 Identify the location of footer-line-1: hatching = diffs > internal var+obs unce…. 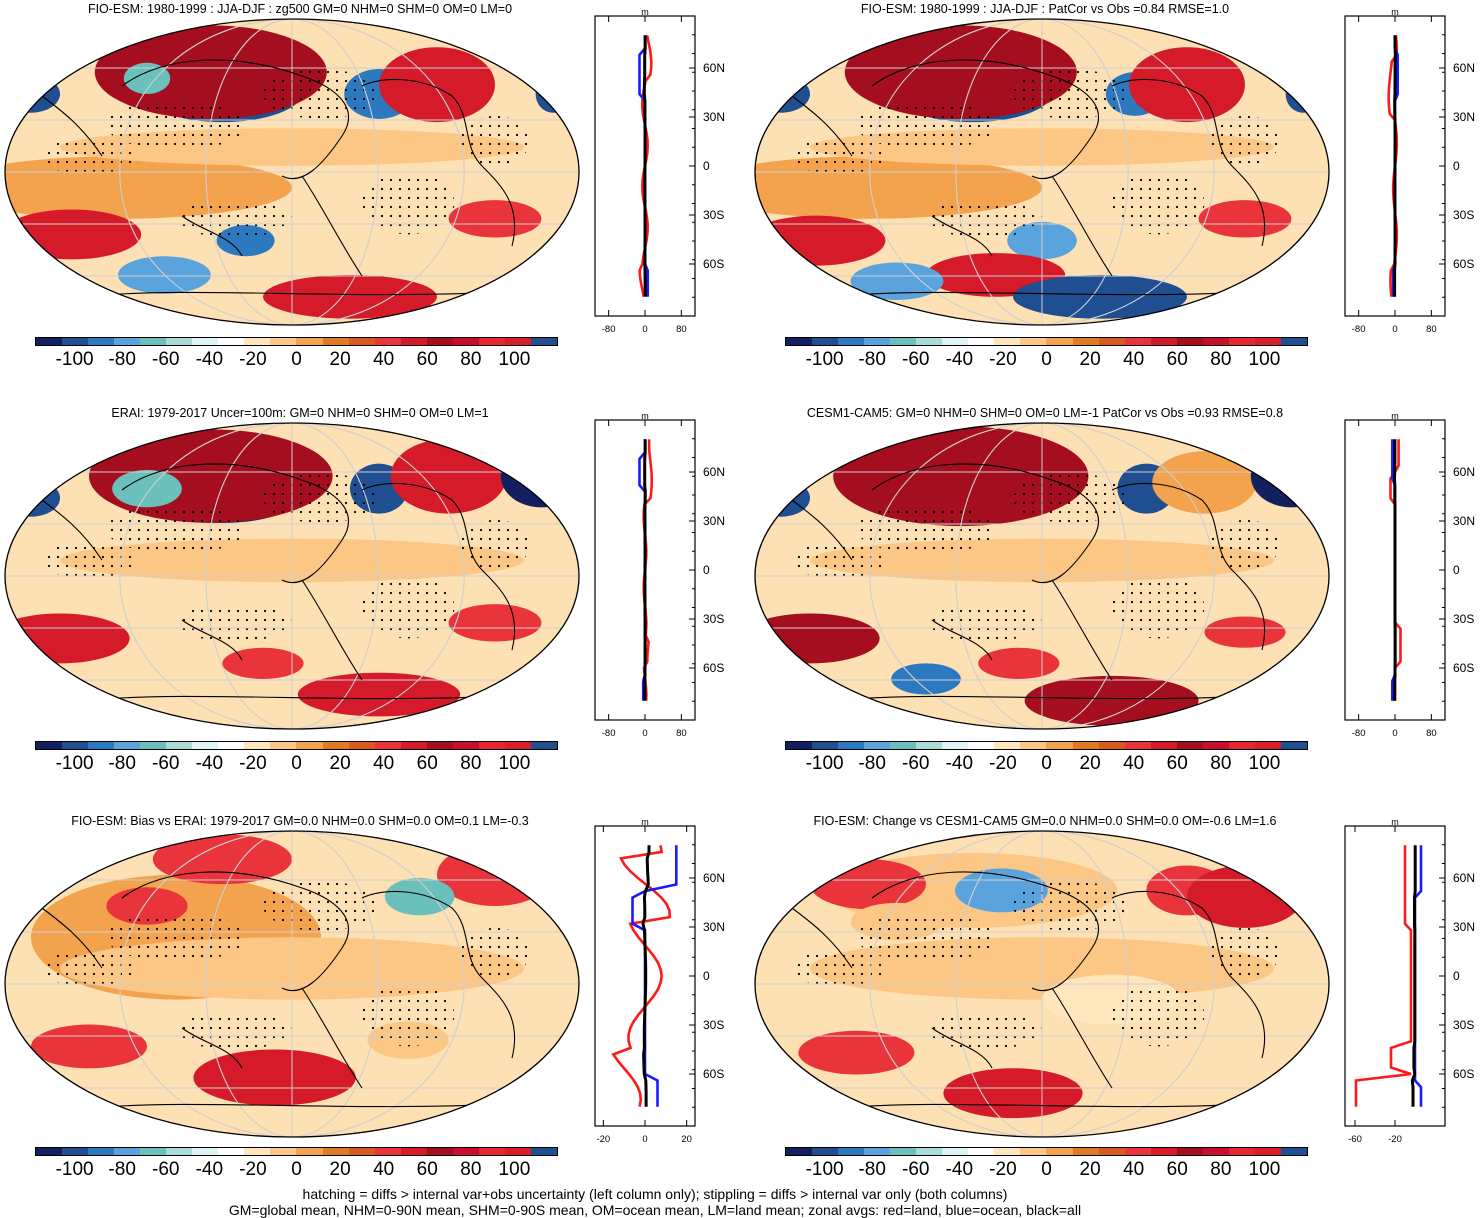
(655, 1194).